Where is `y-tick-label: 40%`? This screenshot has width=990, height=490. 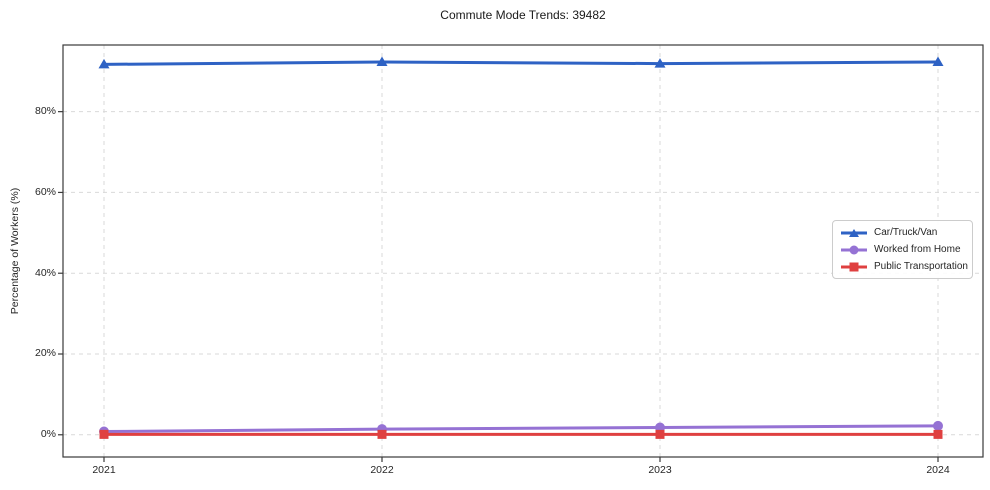 y-tick-label: 40% is located at coordinates (45, 273).